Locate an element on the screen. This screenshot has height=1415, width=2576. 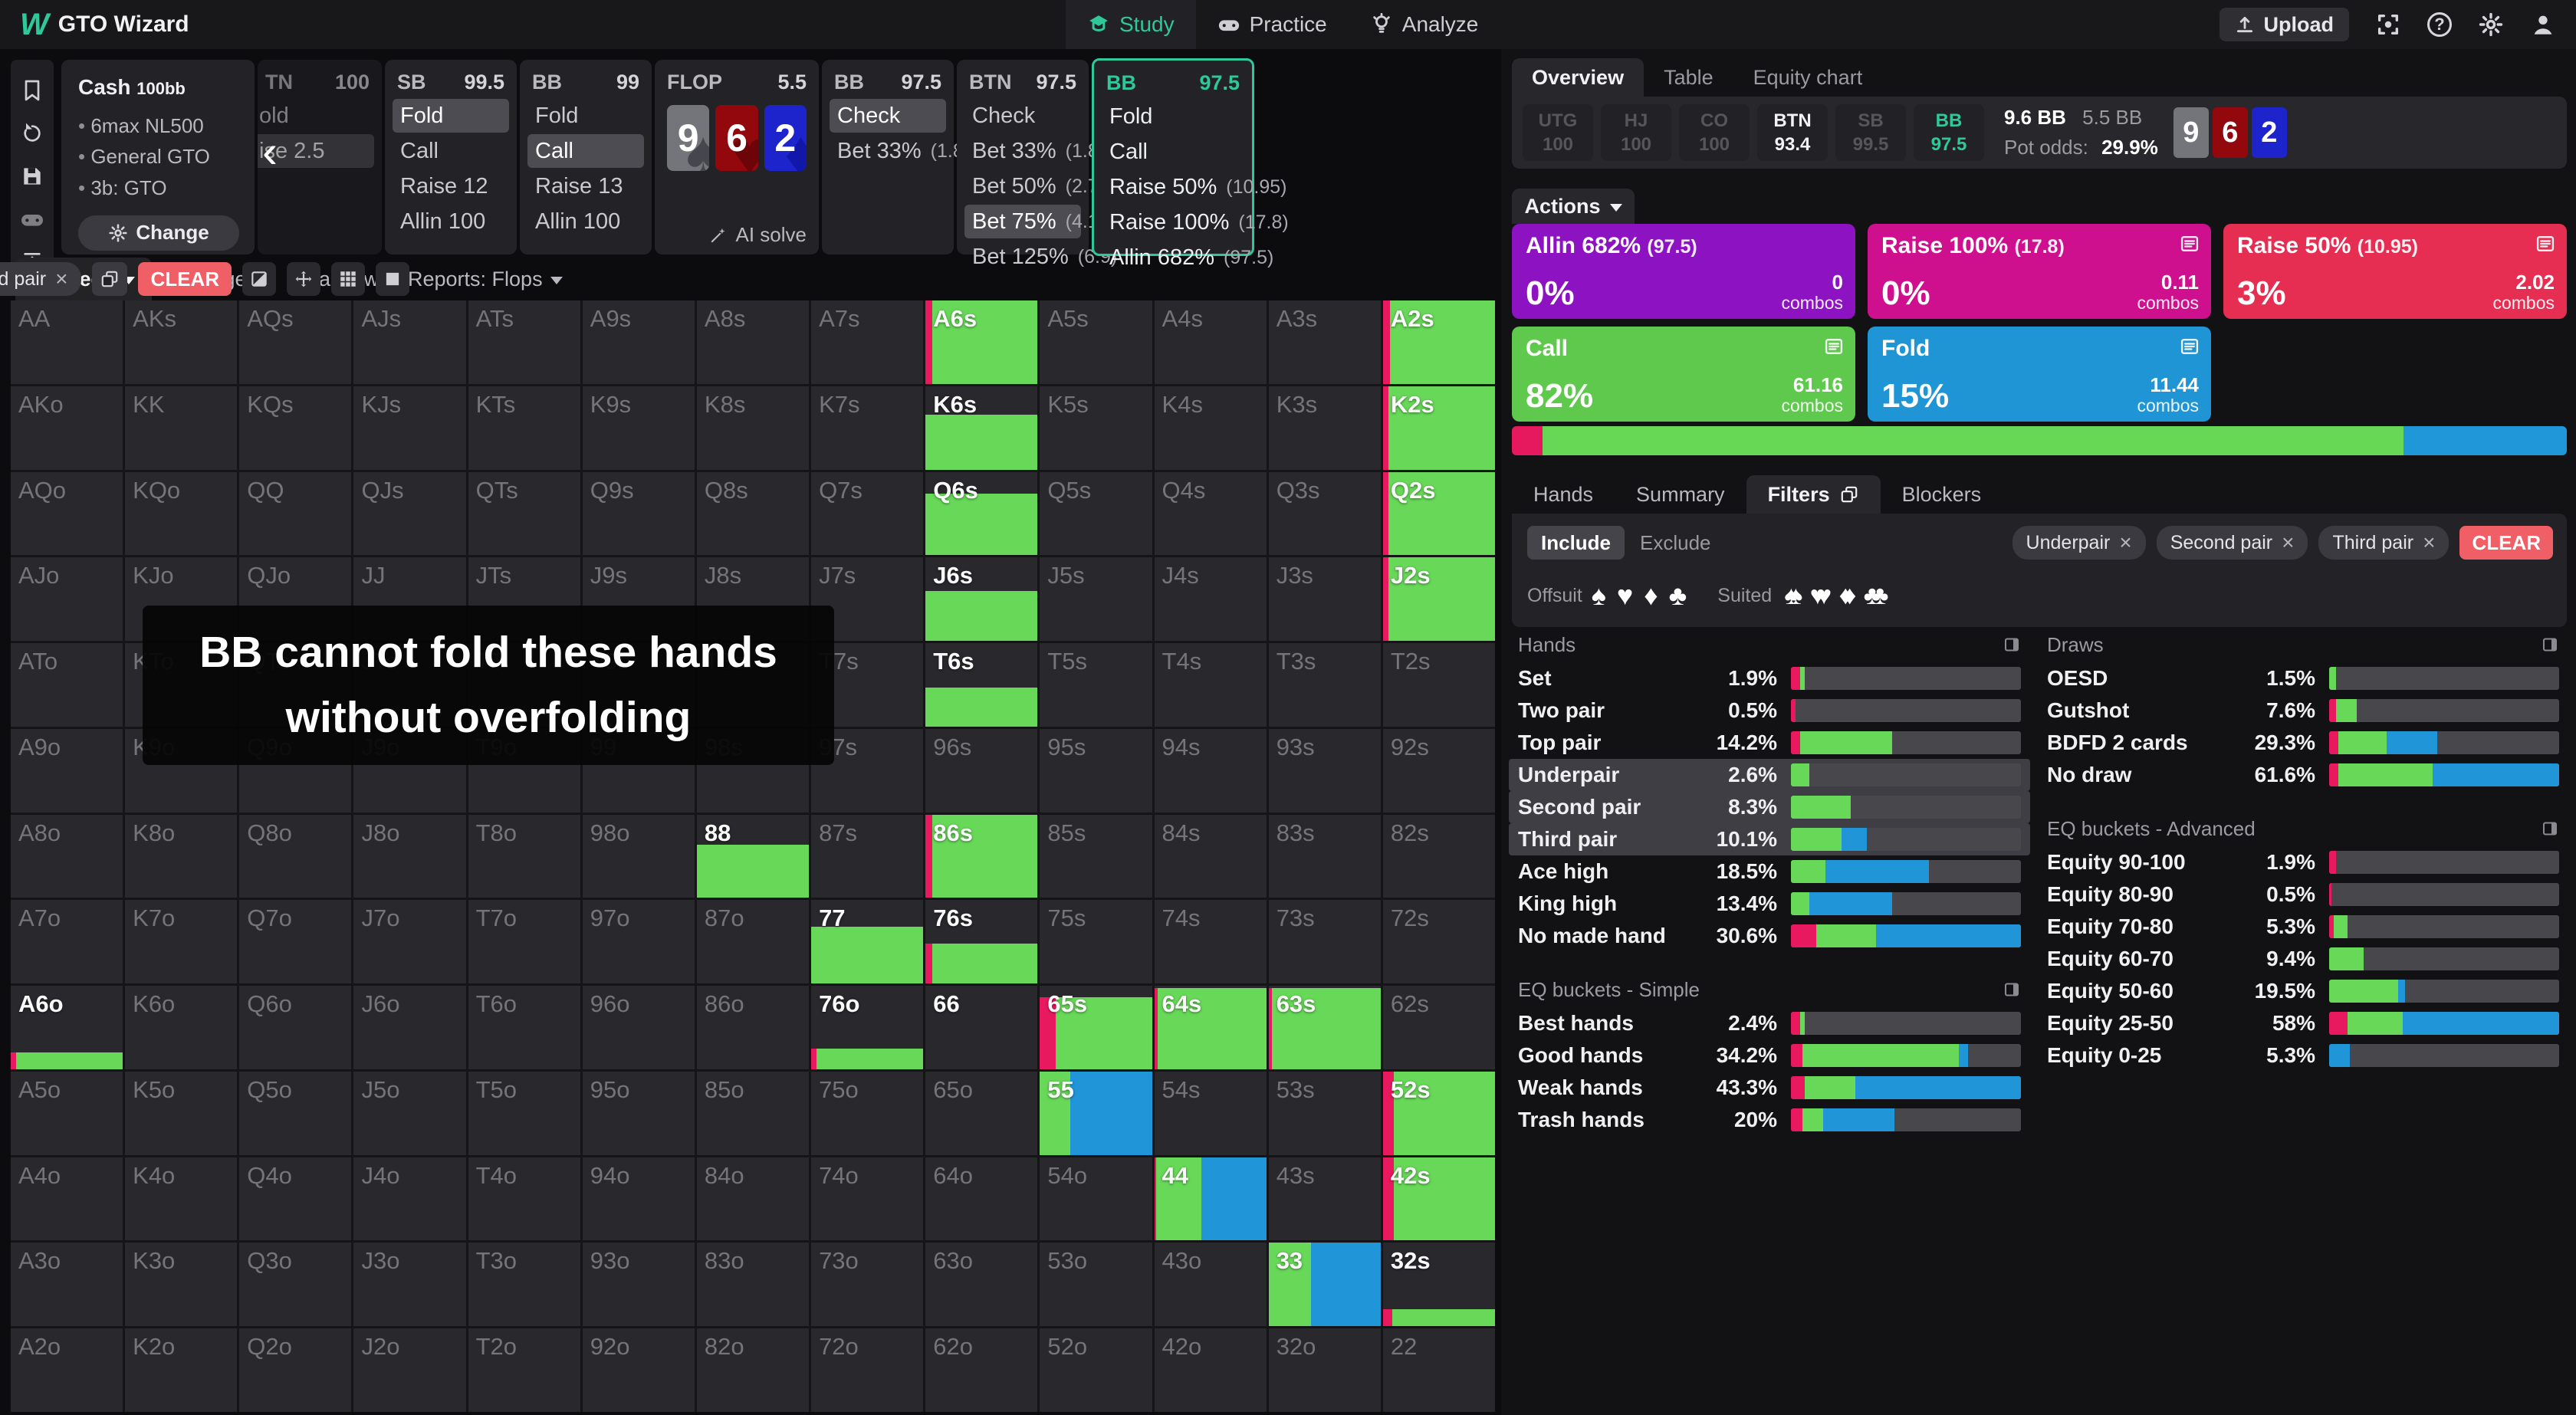
action-card-allin-682-: Allin 682% (97.5) 0% 0 combos is located at coordinates (1684, 271).